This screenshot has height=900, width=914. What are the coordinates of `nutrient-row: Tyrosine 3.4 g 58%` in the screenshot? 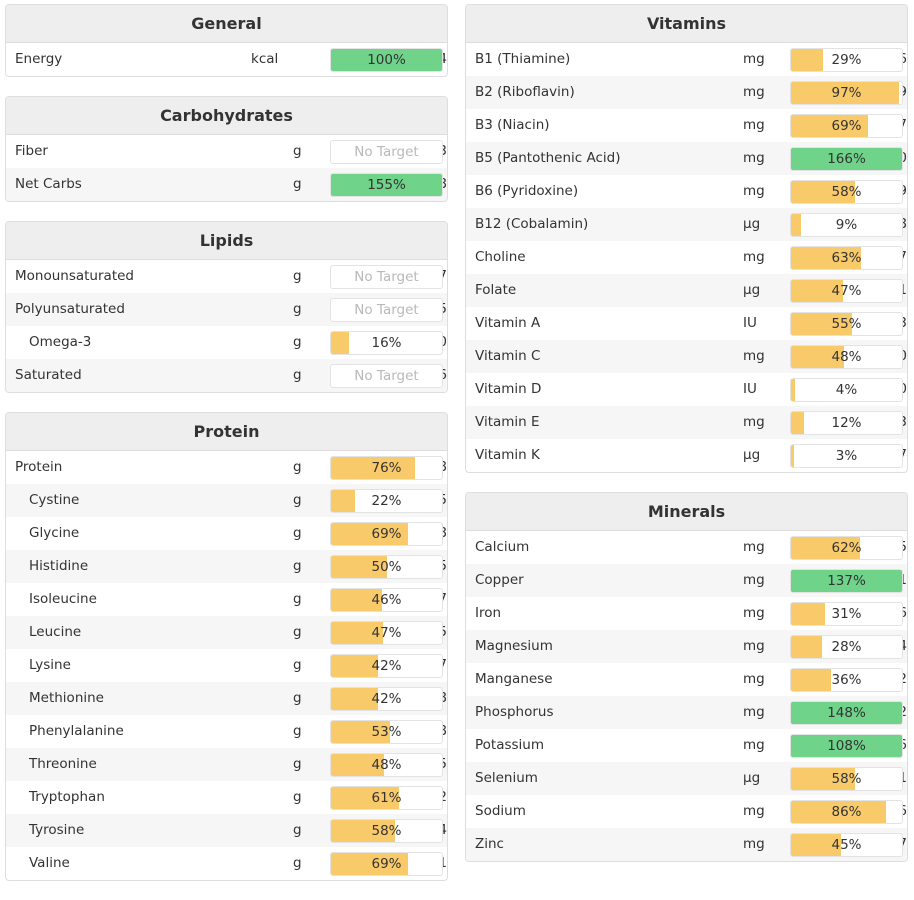 It's located at (226, 830).